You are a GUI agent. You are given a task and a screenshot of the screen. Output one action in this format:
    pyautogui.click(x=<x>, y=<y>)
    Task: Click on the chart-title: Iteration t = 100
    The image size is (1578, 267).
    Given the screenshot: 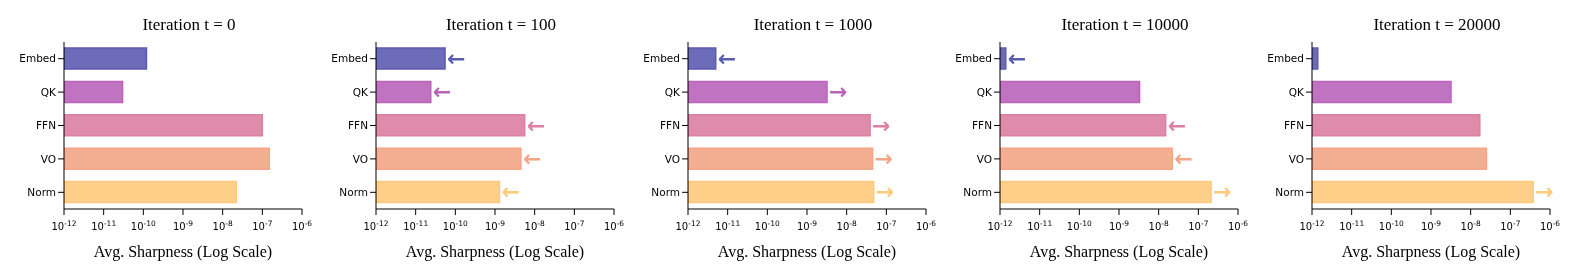 What is the action you would take?
    pyautogui.click(x=501, y=24)
    